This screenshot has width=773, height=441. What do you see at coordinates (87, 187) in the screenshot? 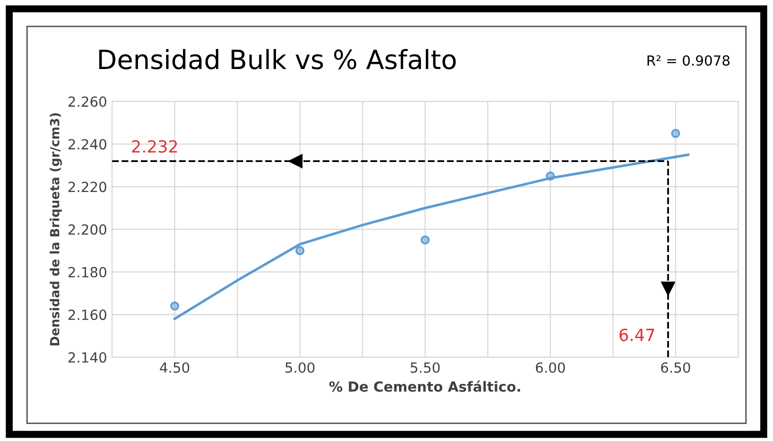
I see `y-tick-label: 2.220` at bounding box center [87, 187].